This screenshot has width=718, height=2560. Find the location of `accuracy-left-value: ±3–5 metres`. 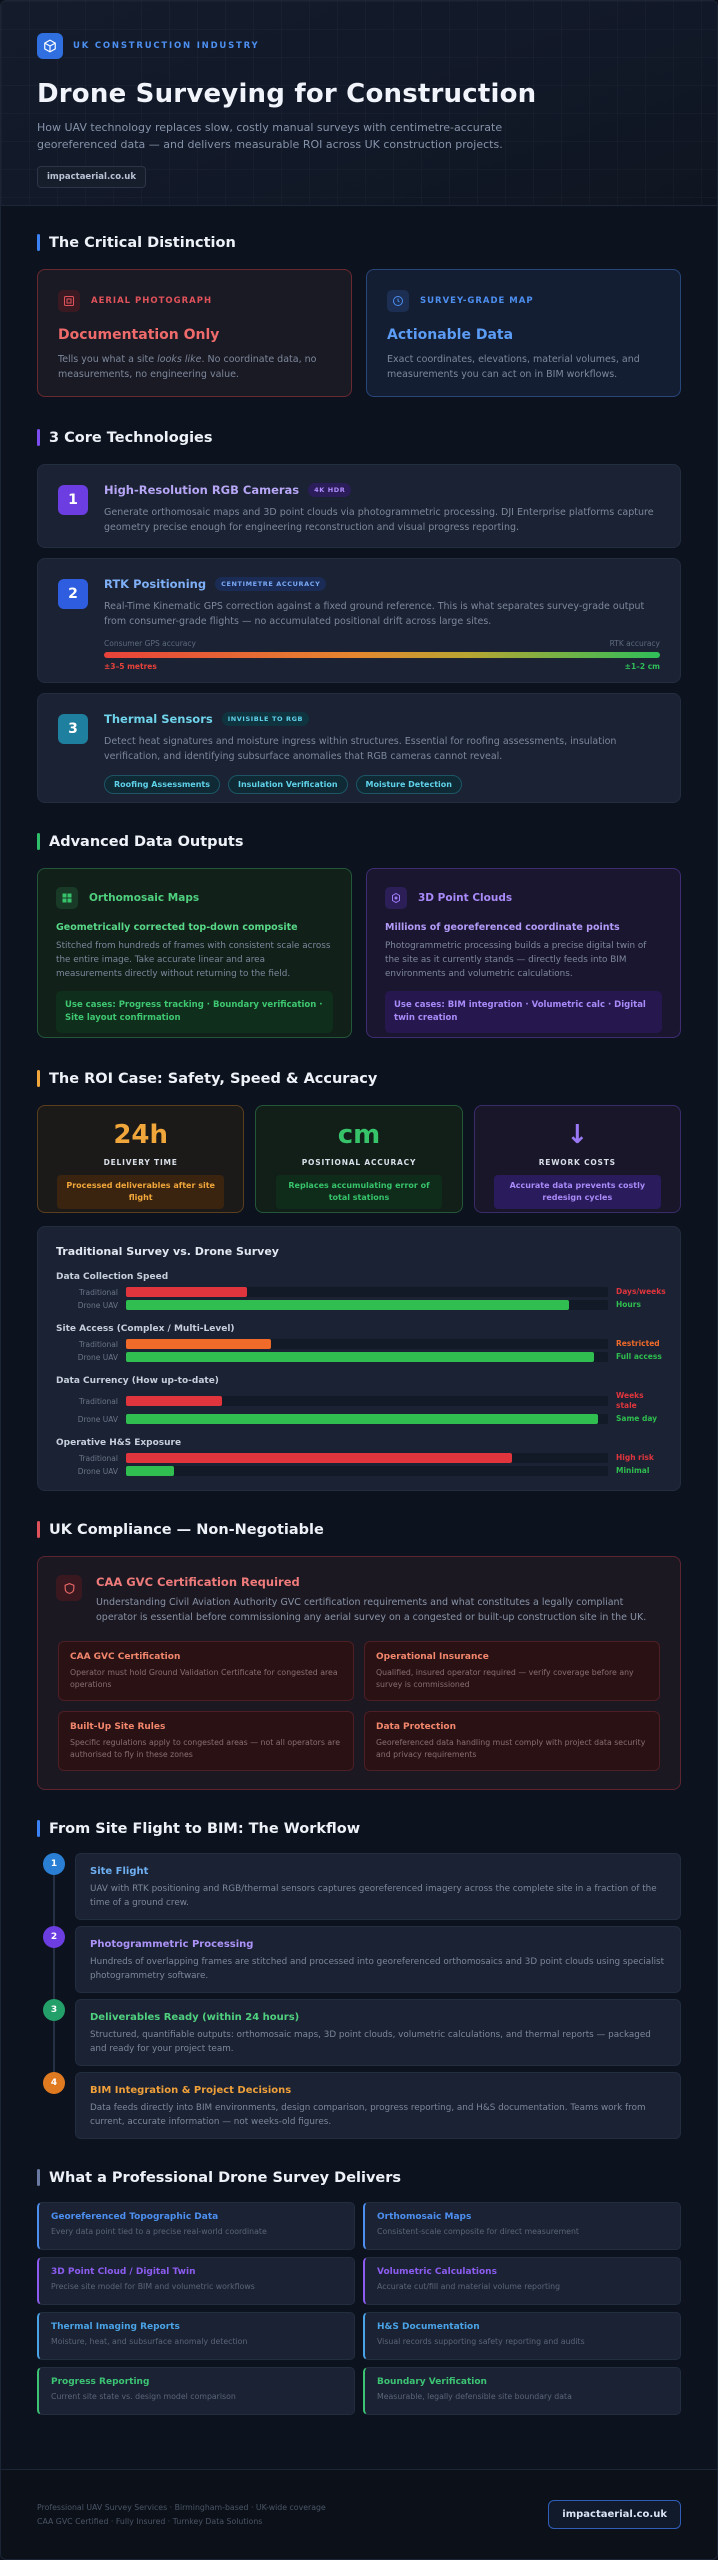

accuracy-left-value: ±3–5 metres is located at coordinates (130, 666).